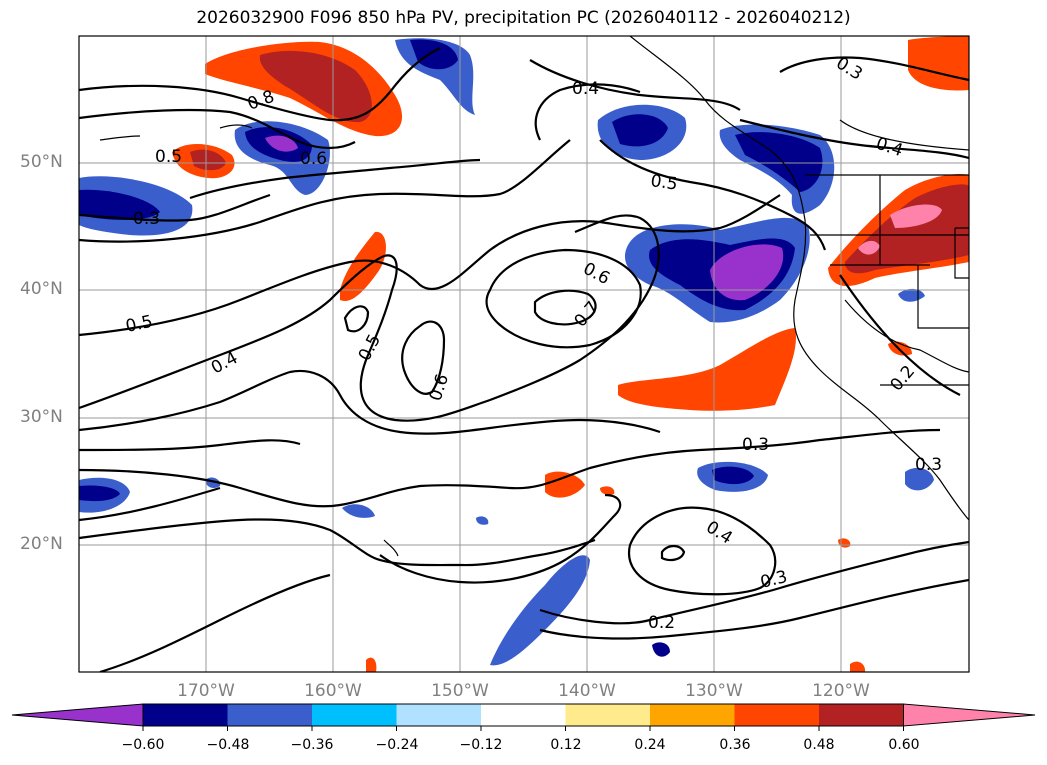 The image size is (1047, 765). I want to click on colorbar-extend-right, so click(969, 715).